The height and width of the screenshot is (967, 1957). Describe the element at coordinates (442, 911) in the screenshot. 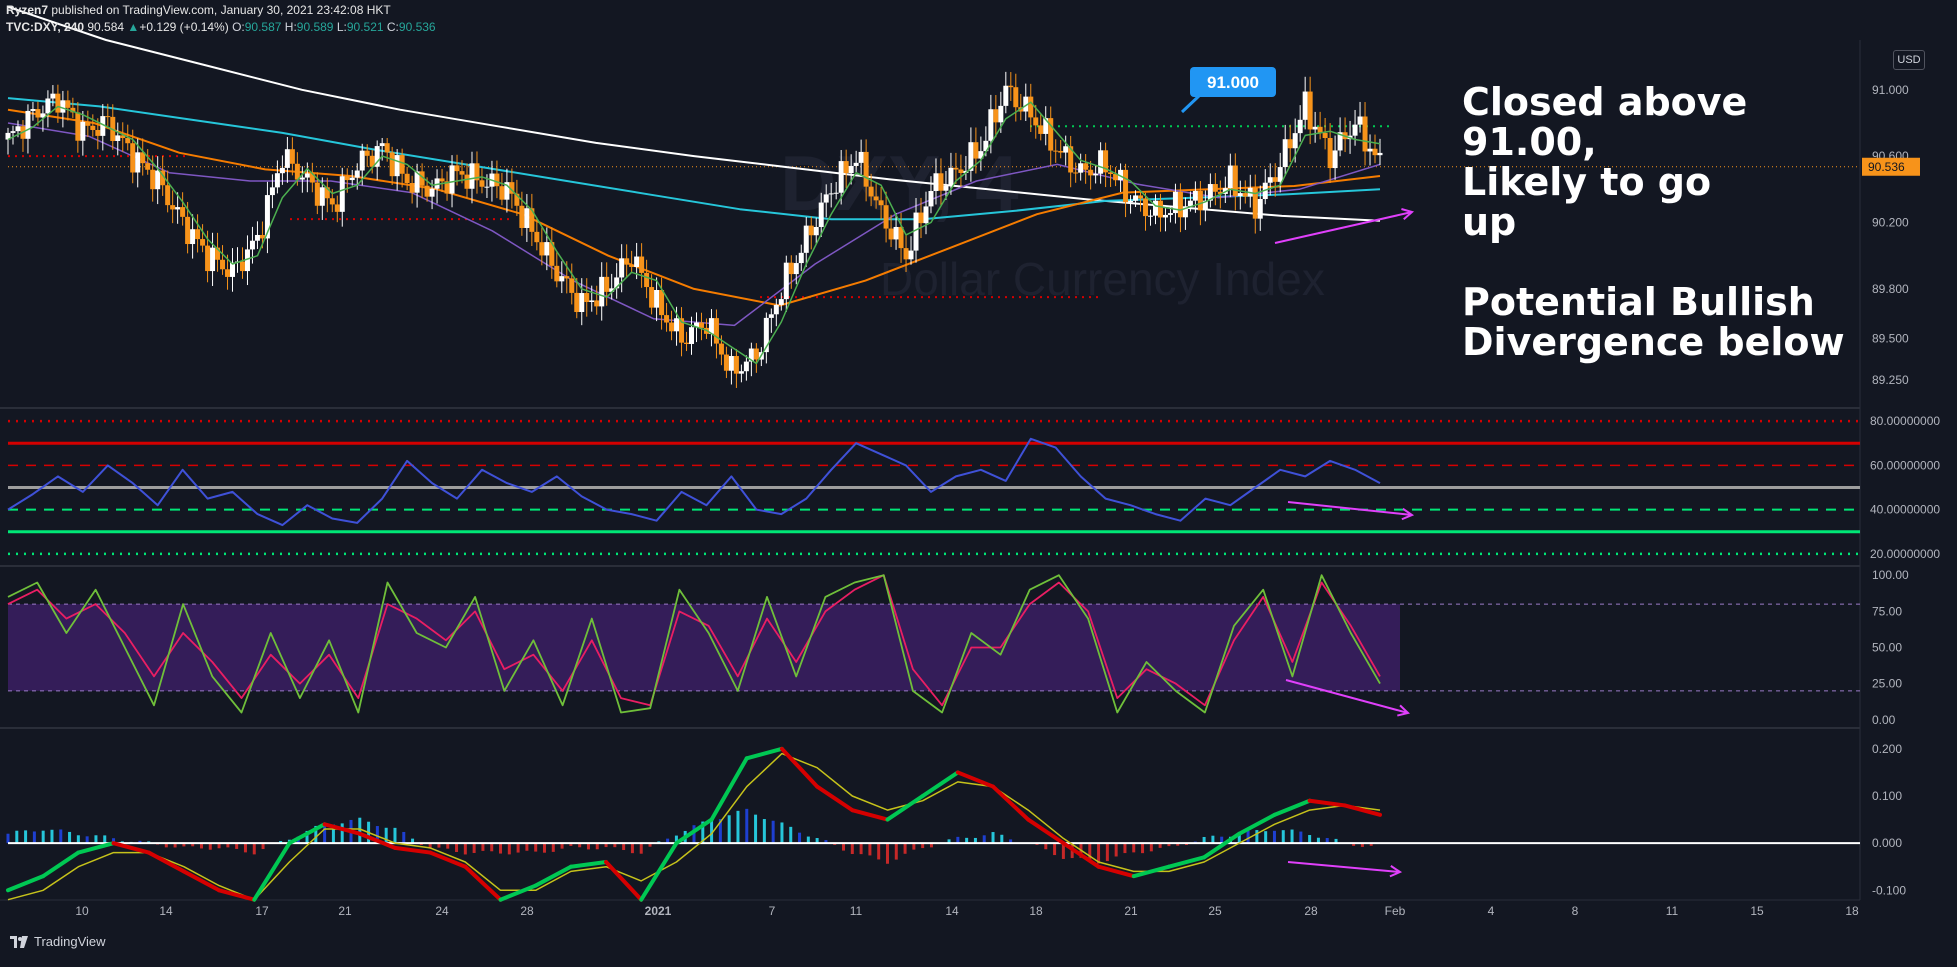

I see `time-tick-label: 24` at that location.